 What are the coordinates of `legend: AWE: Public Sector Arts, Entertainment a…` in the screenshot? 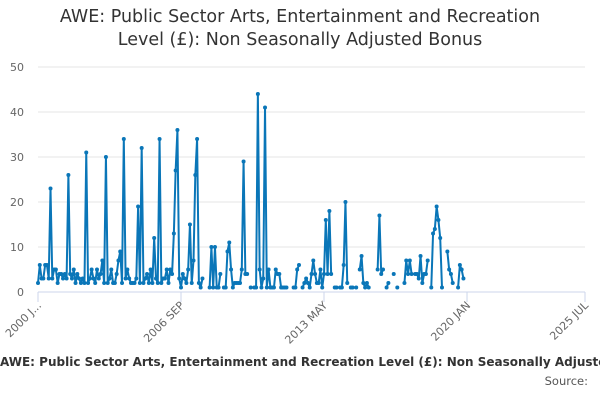 It's located at (300, 362).